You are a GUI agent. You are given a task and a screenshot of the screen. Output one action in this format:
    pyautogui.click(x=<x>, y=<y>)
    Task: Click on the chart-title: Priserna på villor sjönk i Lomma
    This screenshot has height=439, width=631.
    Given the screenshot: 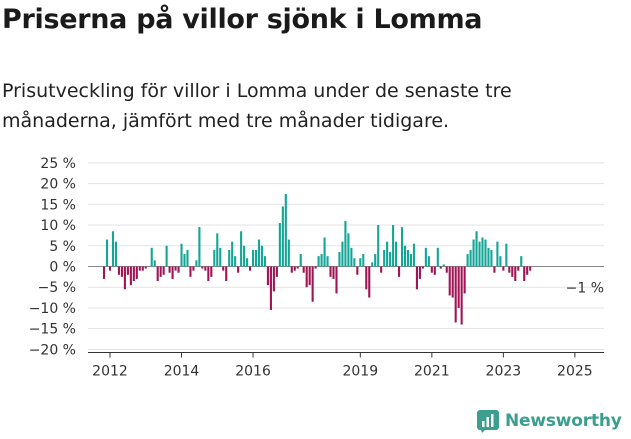 What is the action you would take?
    pyautogui.click(x=242, y=19)
    